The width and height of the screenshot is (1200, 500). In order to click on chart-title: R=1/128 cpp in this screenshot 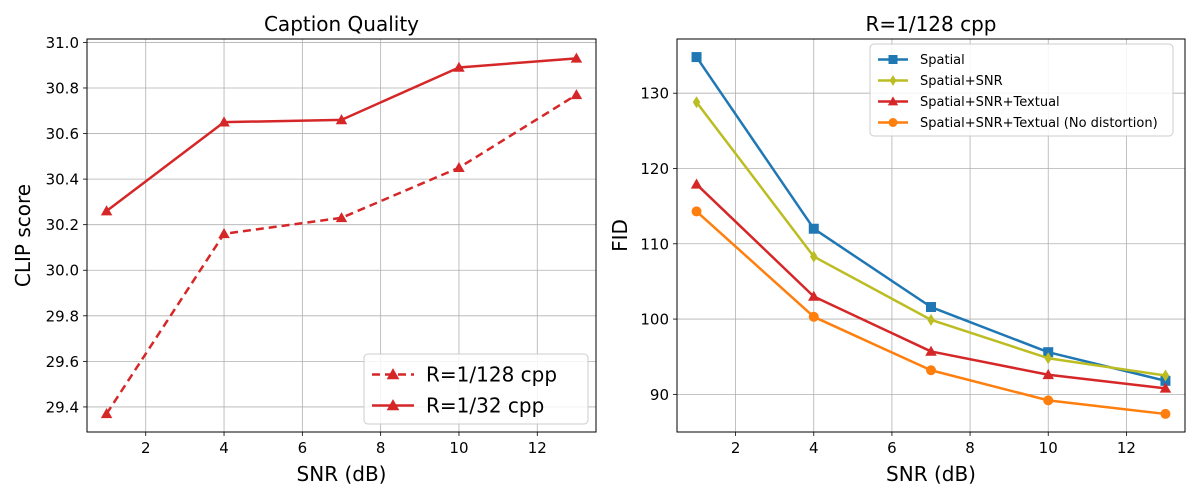, I will do `click(930, 24)`.